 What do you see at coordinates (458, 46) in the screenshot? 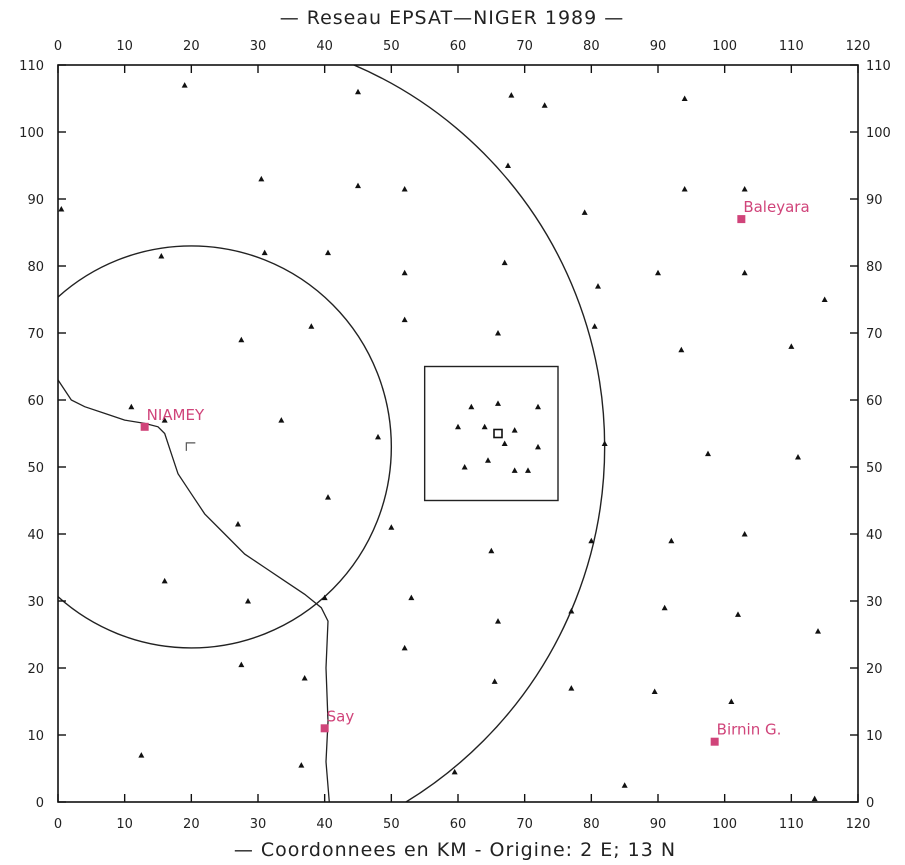
I see `x-tick-label-top-60: 60` at bounding box center [458, 46].